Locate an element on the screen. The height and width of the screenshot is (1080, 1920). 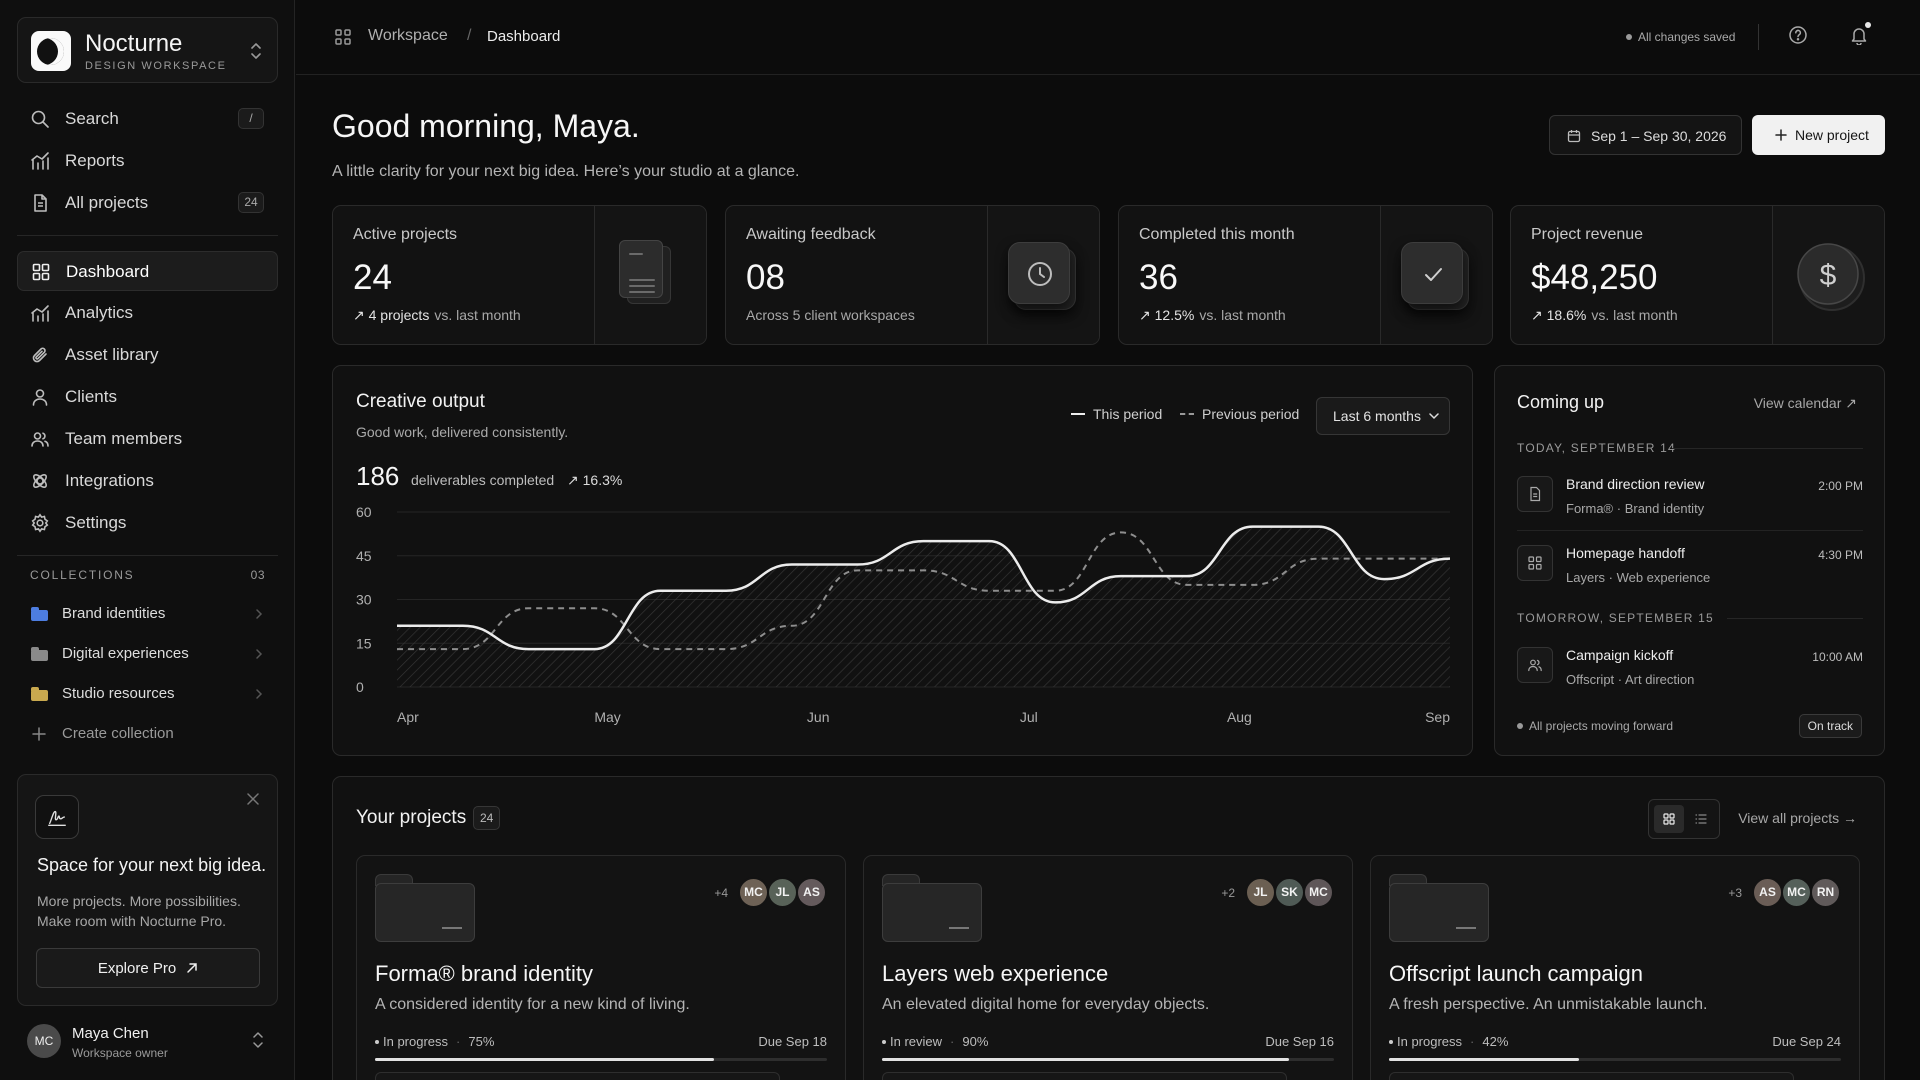
date-range-picker: Sep 1 – Sep 30, 2026 is located at coordinates (1645, 135).